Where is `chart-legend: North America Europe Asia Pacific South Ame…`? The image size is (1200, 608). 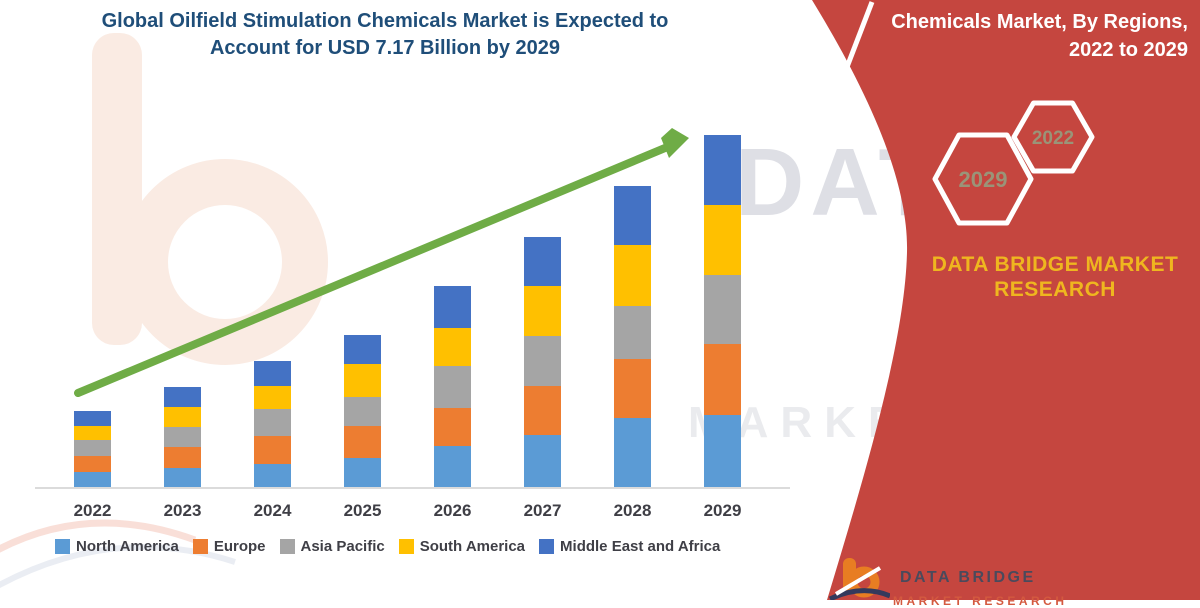 chart-legend: North America Europe Asia Pacific South Ame… is located at coordinates (387, 546).